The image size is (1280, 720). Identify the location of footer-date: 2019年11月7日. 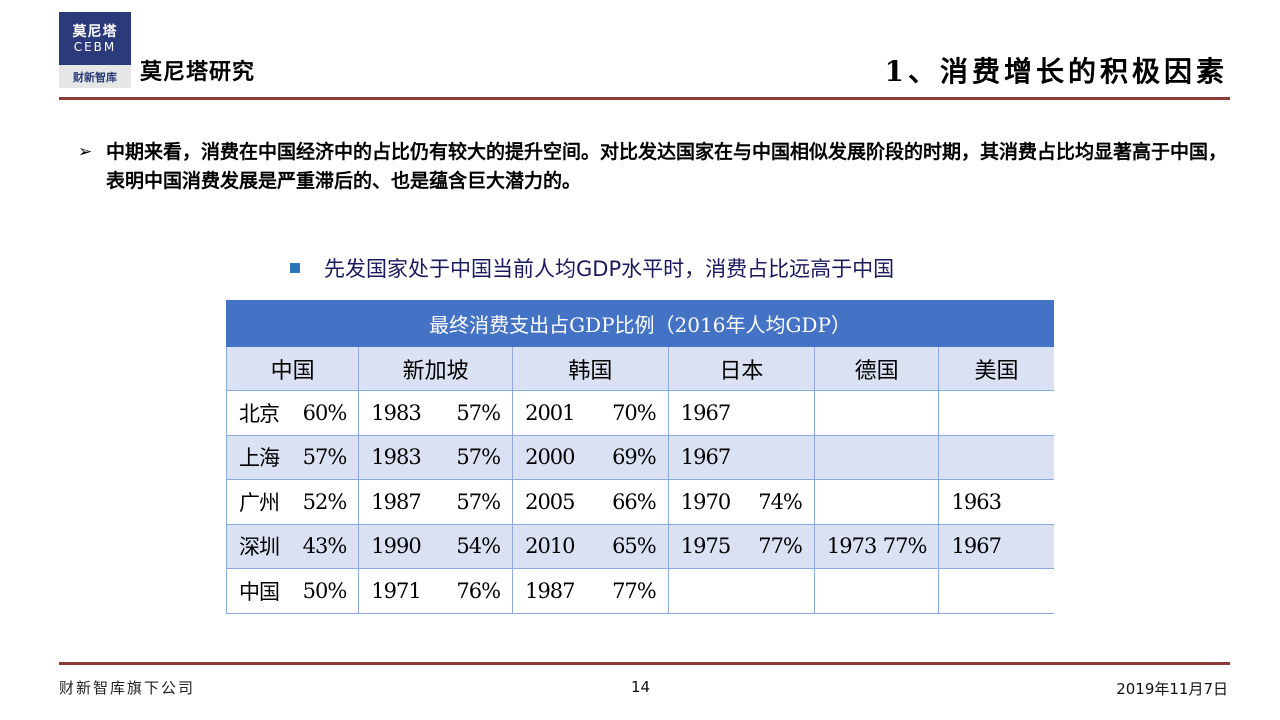
(1172, 689).